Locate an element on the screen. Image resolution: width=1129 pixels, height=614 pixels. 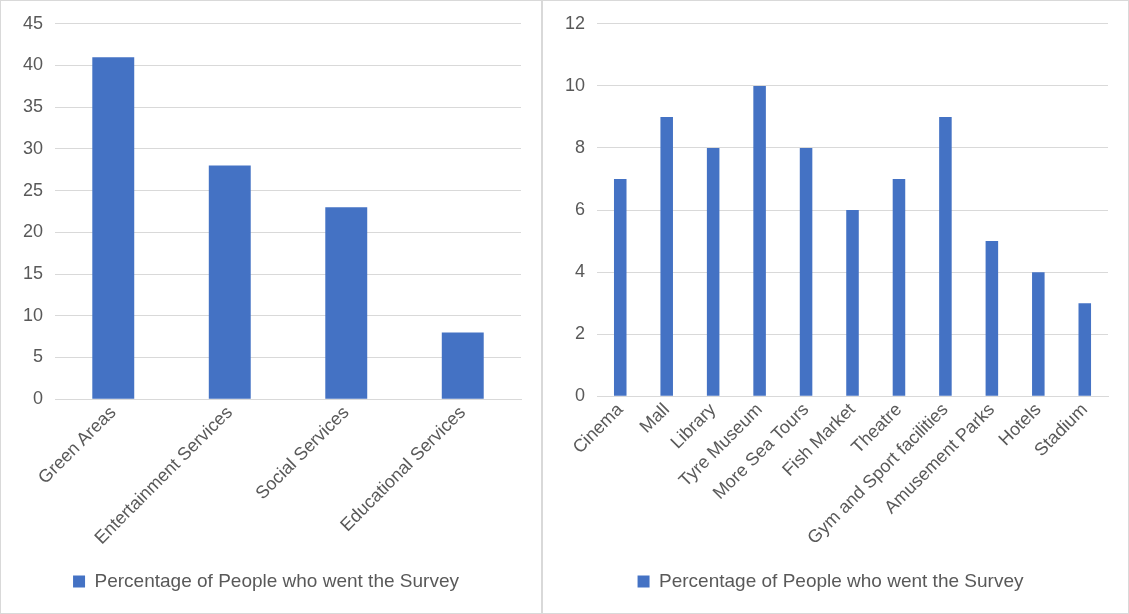
y-tick-label: 12 is located at coordinates (575, 22).